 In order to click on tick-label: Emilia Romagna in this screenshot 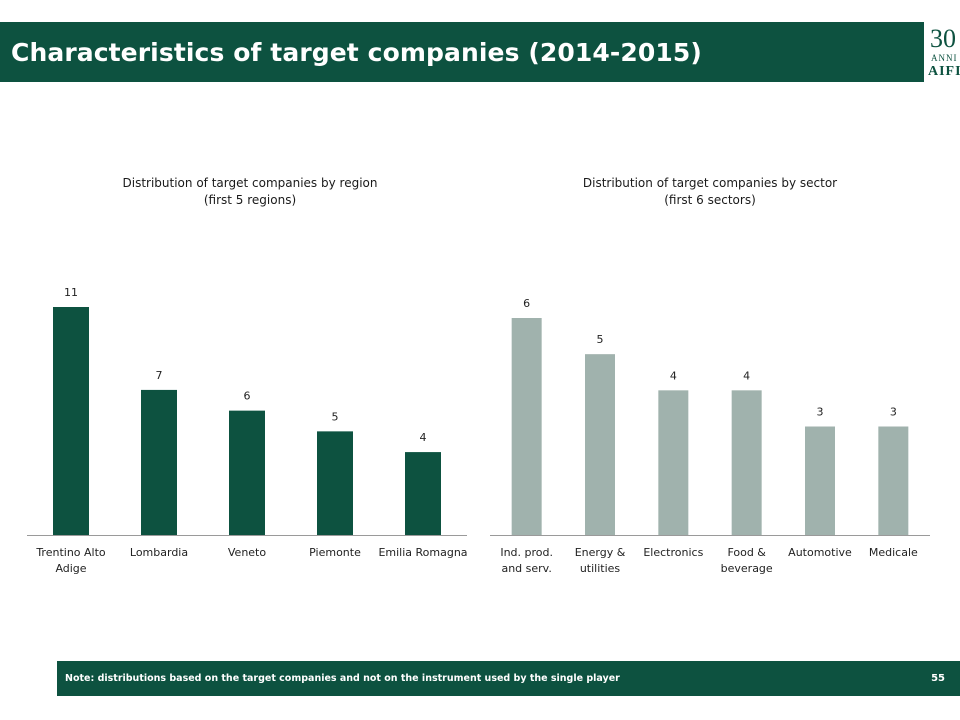, I will do `click(422, 552)`.